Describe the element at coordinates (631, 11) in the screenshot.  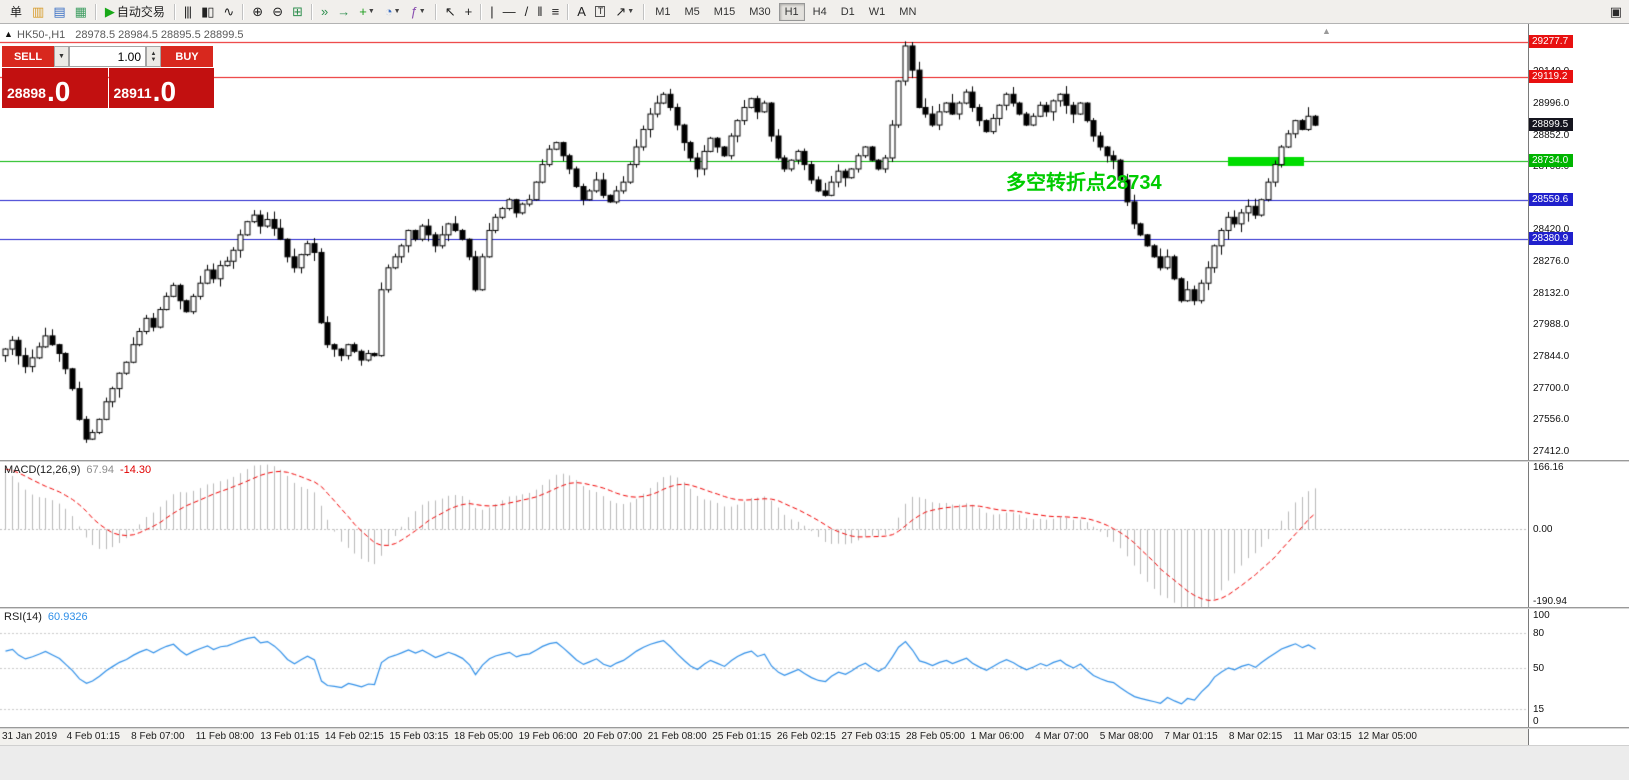
I see `arrows-icon-dropdown-icon: ▼` at that location.